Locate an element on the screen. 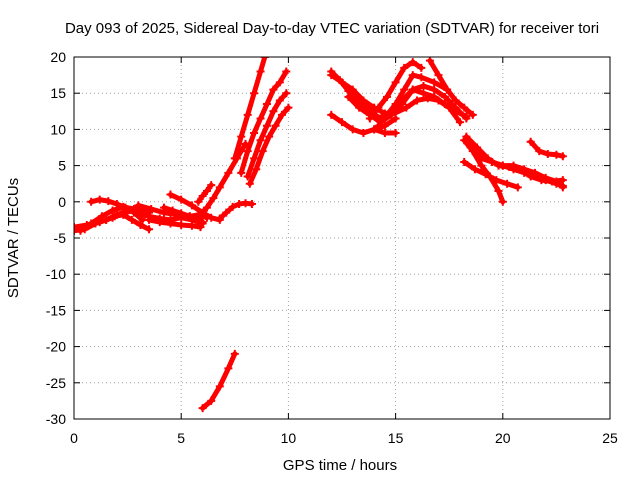 The width and height of the screenshot is (640, 480). y-tick-label: -30 is located at coordinates (56, 419).